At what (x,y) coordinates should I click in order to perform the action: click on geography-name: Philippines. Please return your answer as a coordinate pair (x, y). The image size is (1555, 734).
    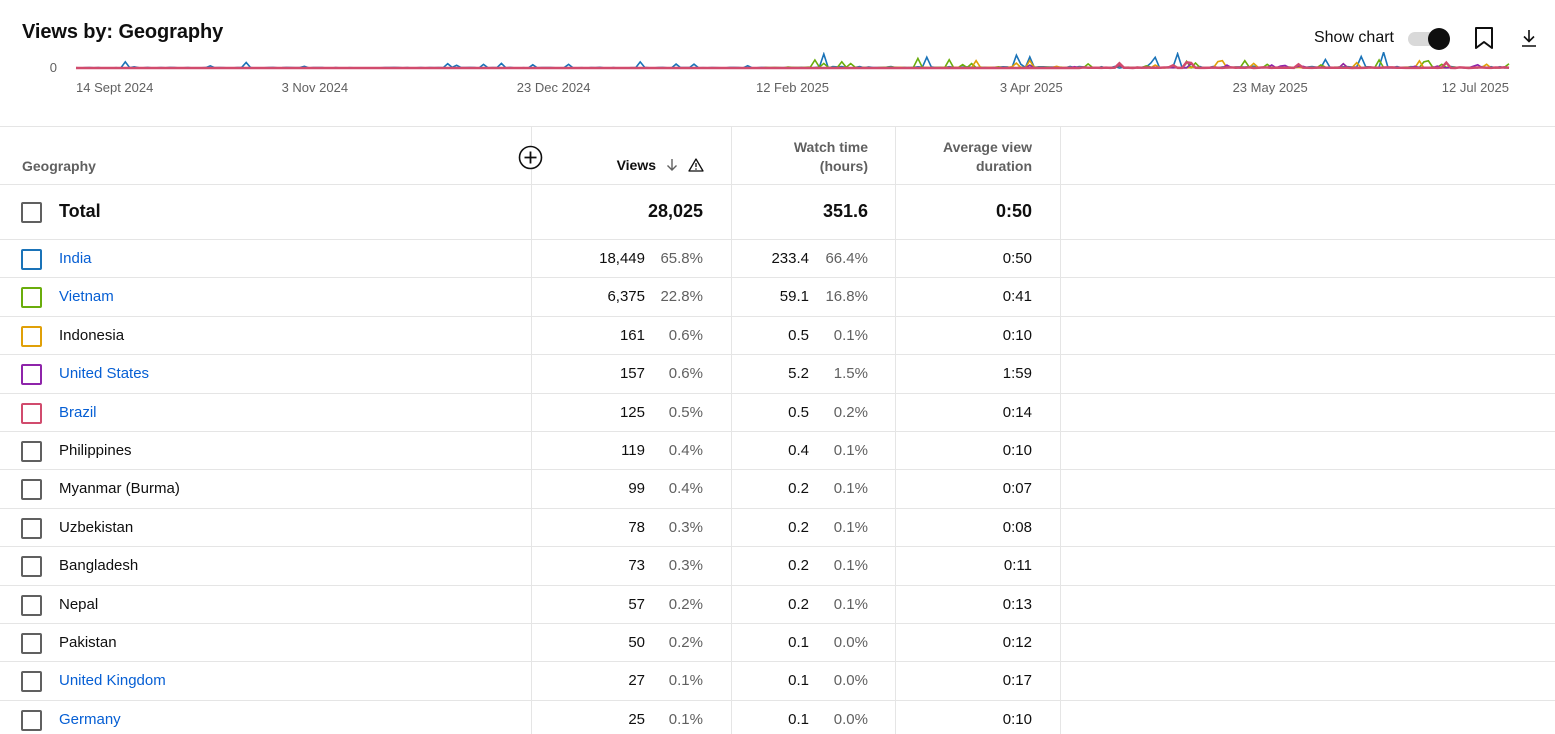
    Looking at the image, I should click on (95, 450).